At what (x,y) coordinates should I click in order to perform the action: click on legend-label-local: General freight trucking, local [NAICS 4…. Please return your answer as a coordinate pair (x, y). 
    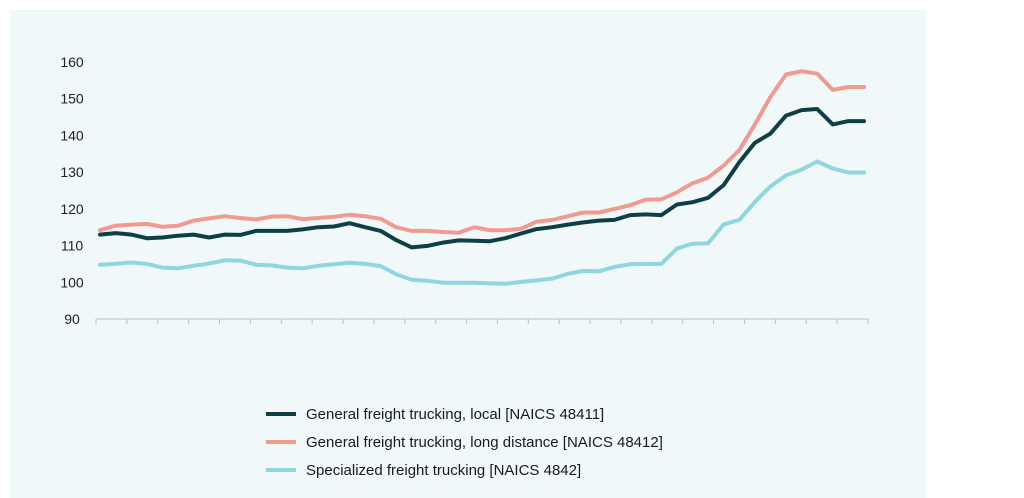
    Looking at the image, I should click on (455, 414).